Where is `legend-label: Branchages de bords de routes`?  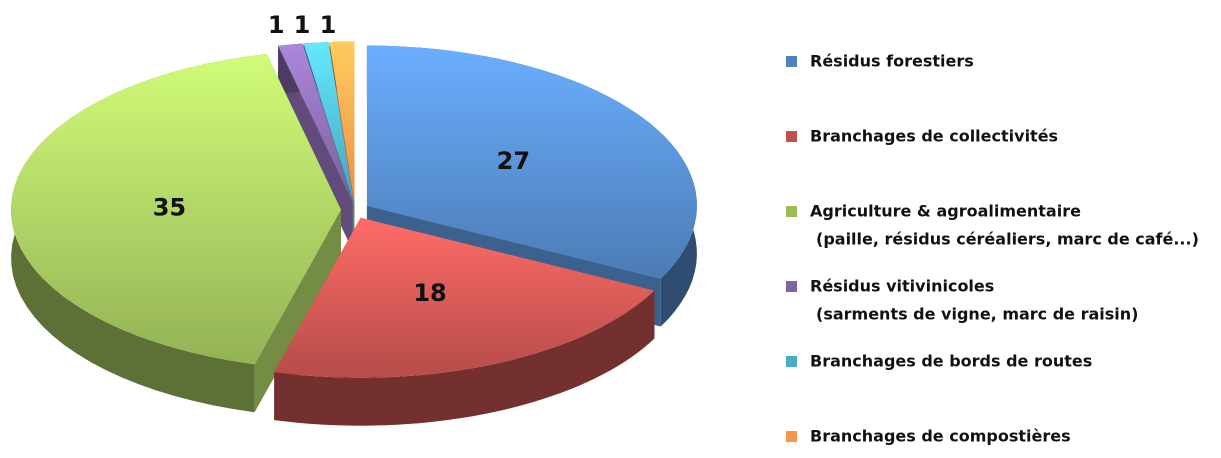
legend-label: Branchages de bords de routes is located at coordinates (951, 361).